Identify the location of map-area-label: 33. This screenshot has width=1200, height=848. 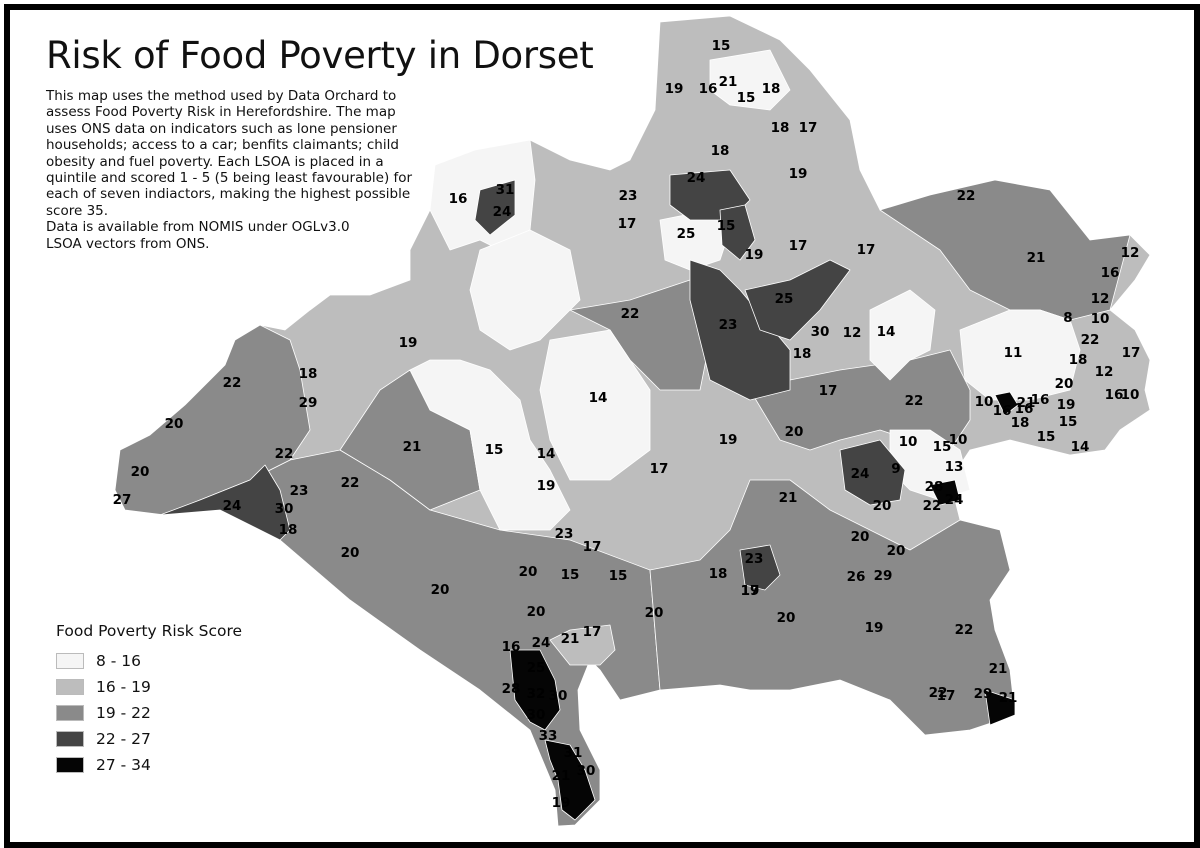
(548, 736).